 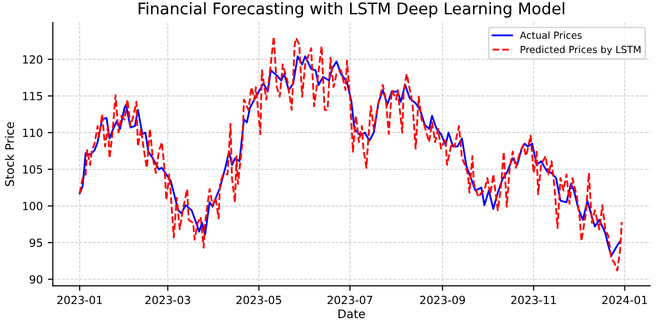 I want to click on legend-label: Predicted Prices by LSTM, so click(x=580, y=51).